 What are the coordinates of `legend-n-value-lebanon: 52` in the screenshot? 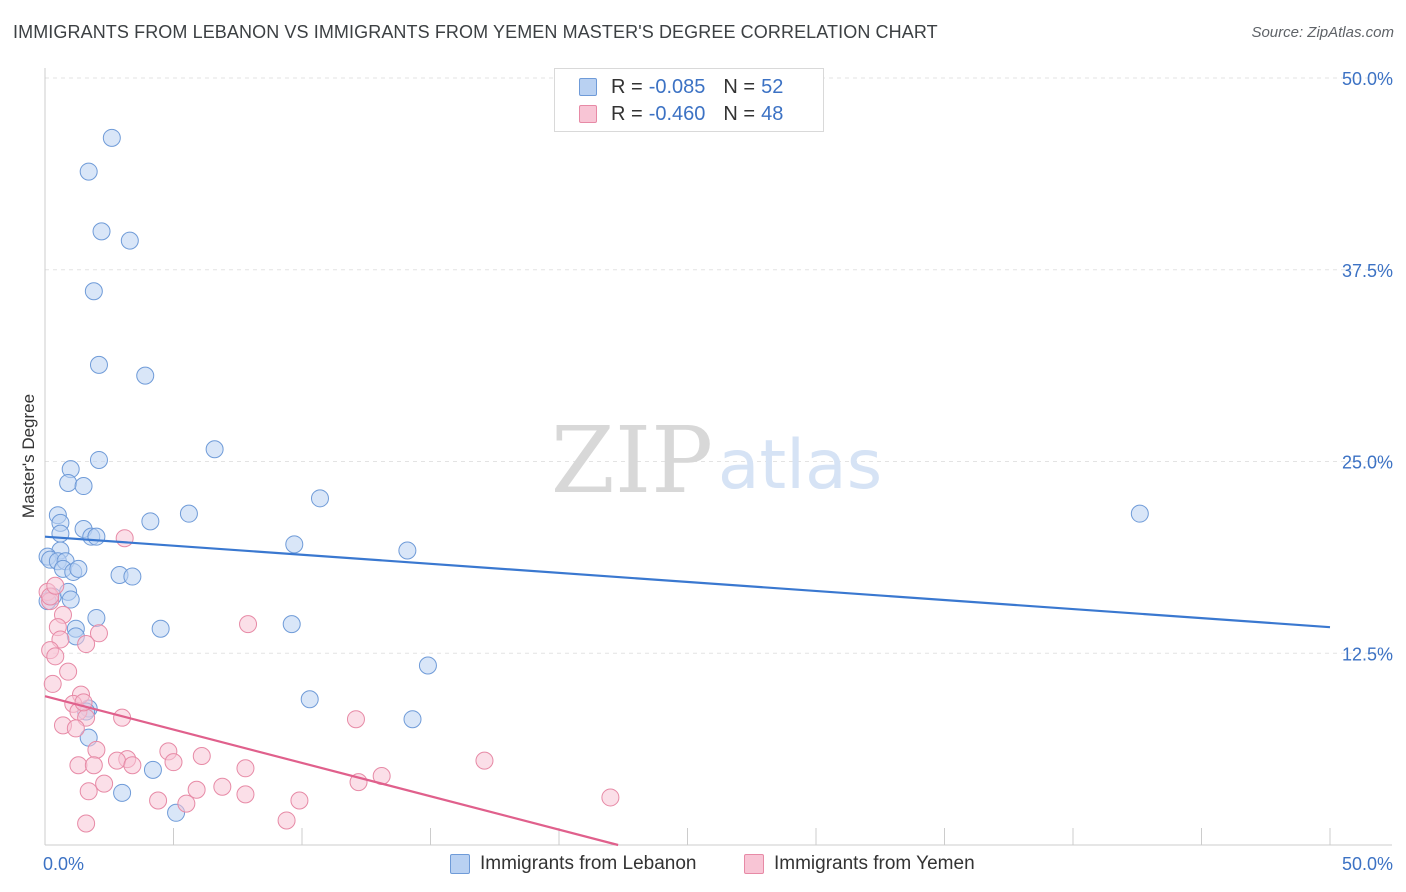 It's located at (772, 86).